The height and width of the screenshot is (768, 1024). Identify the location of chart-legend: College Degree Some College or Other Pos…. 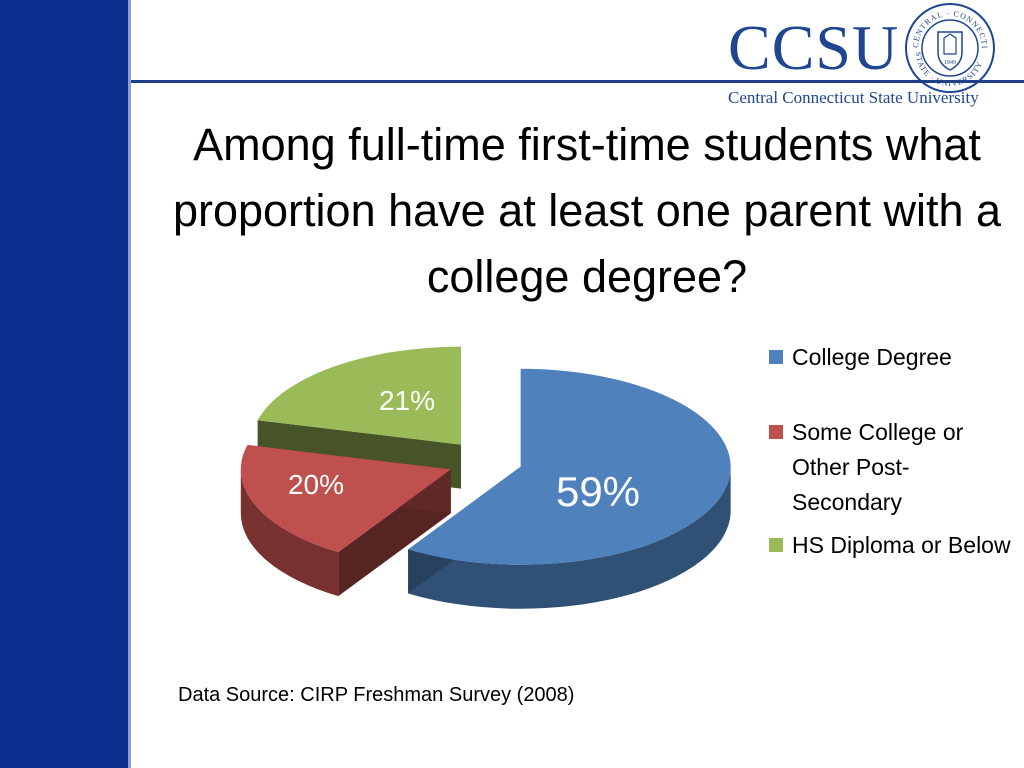
(891, 451).